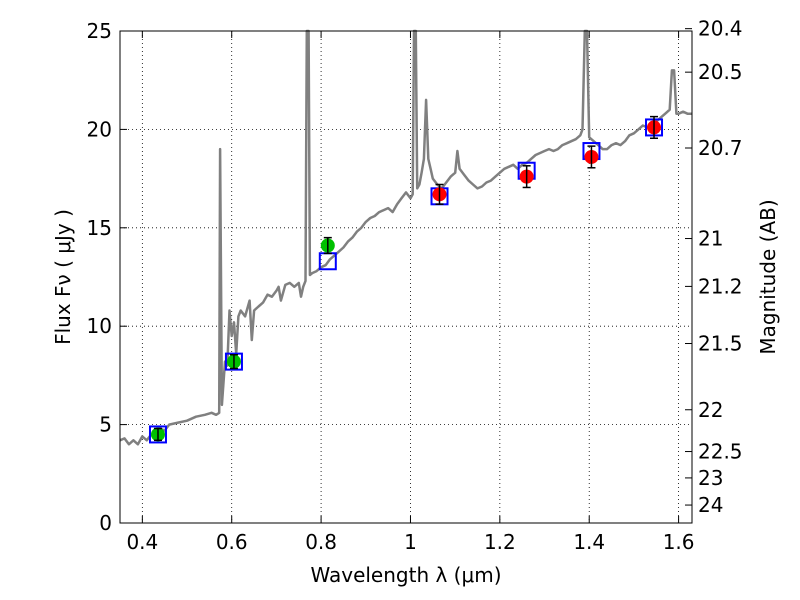 This screenshot has height=600, width=800. I want to click on magnitude-ticks: 20.4 20.5 20.7 21 21.2 21.5 22 22.523 24, so click(714, 267).